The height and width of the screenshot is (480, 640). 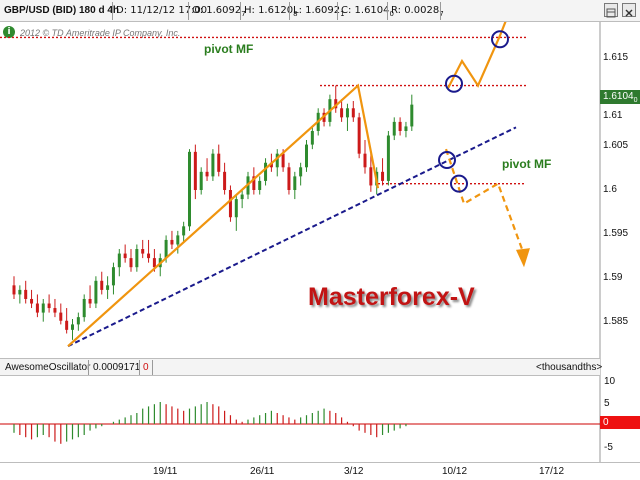 What do you see at coordinates (146, 367) in the screenshot?
I see `oscillator-extra: 0` at bounding box center [146, 367].